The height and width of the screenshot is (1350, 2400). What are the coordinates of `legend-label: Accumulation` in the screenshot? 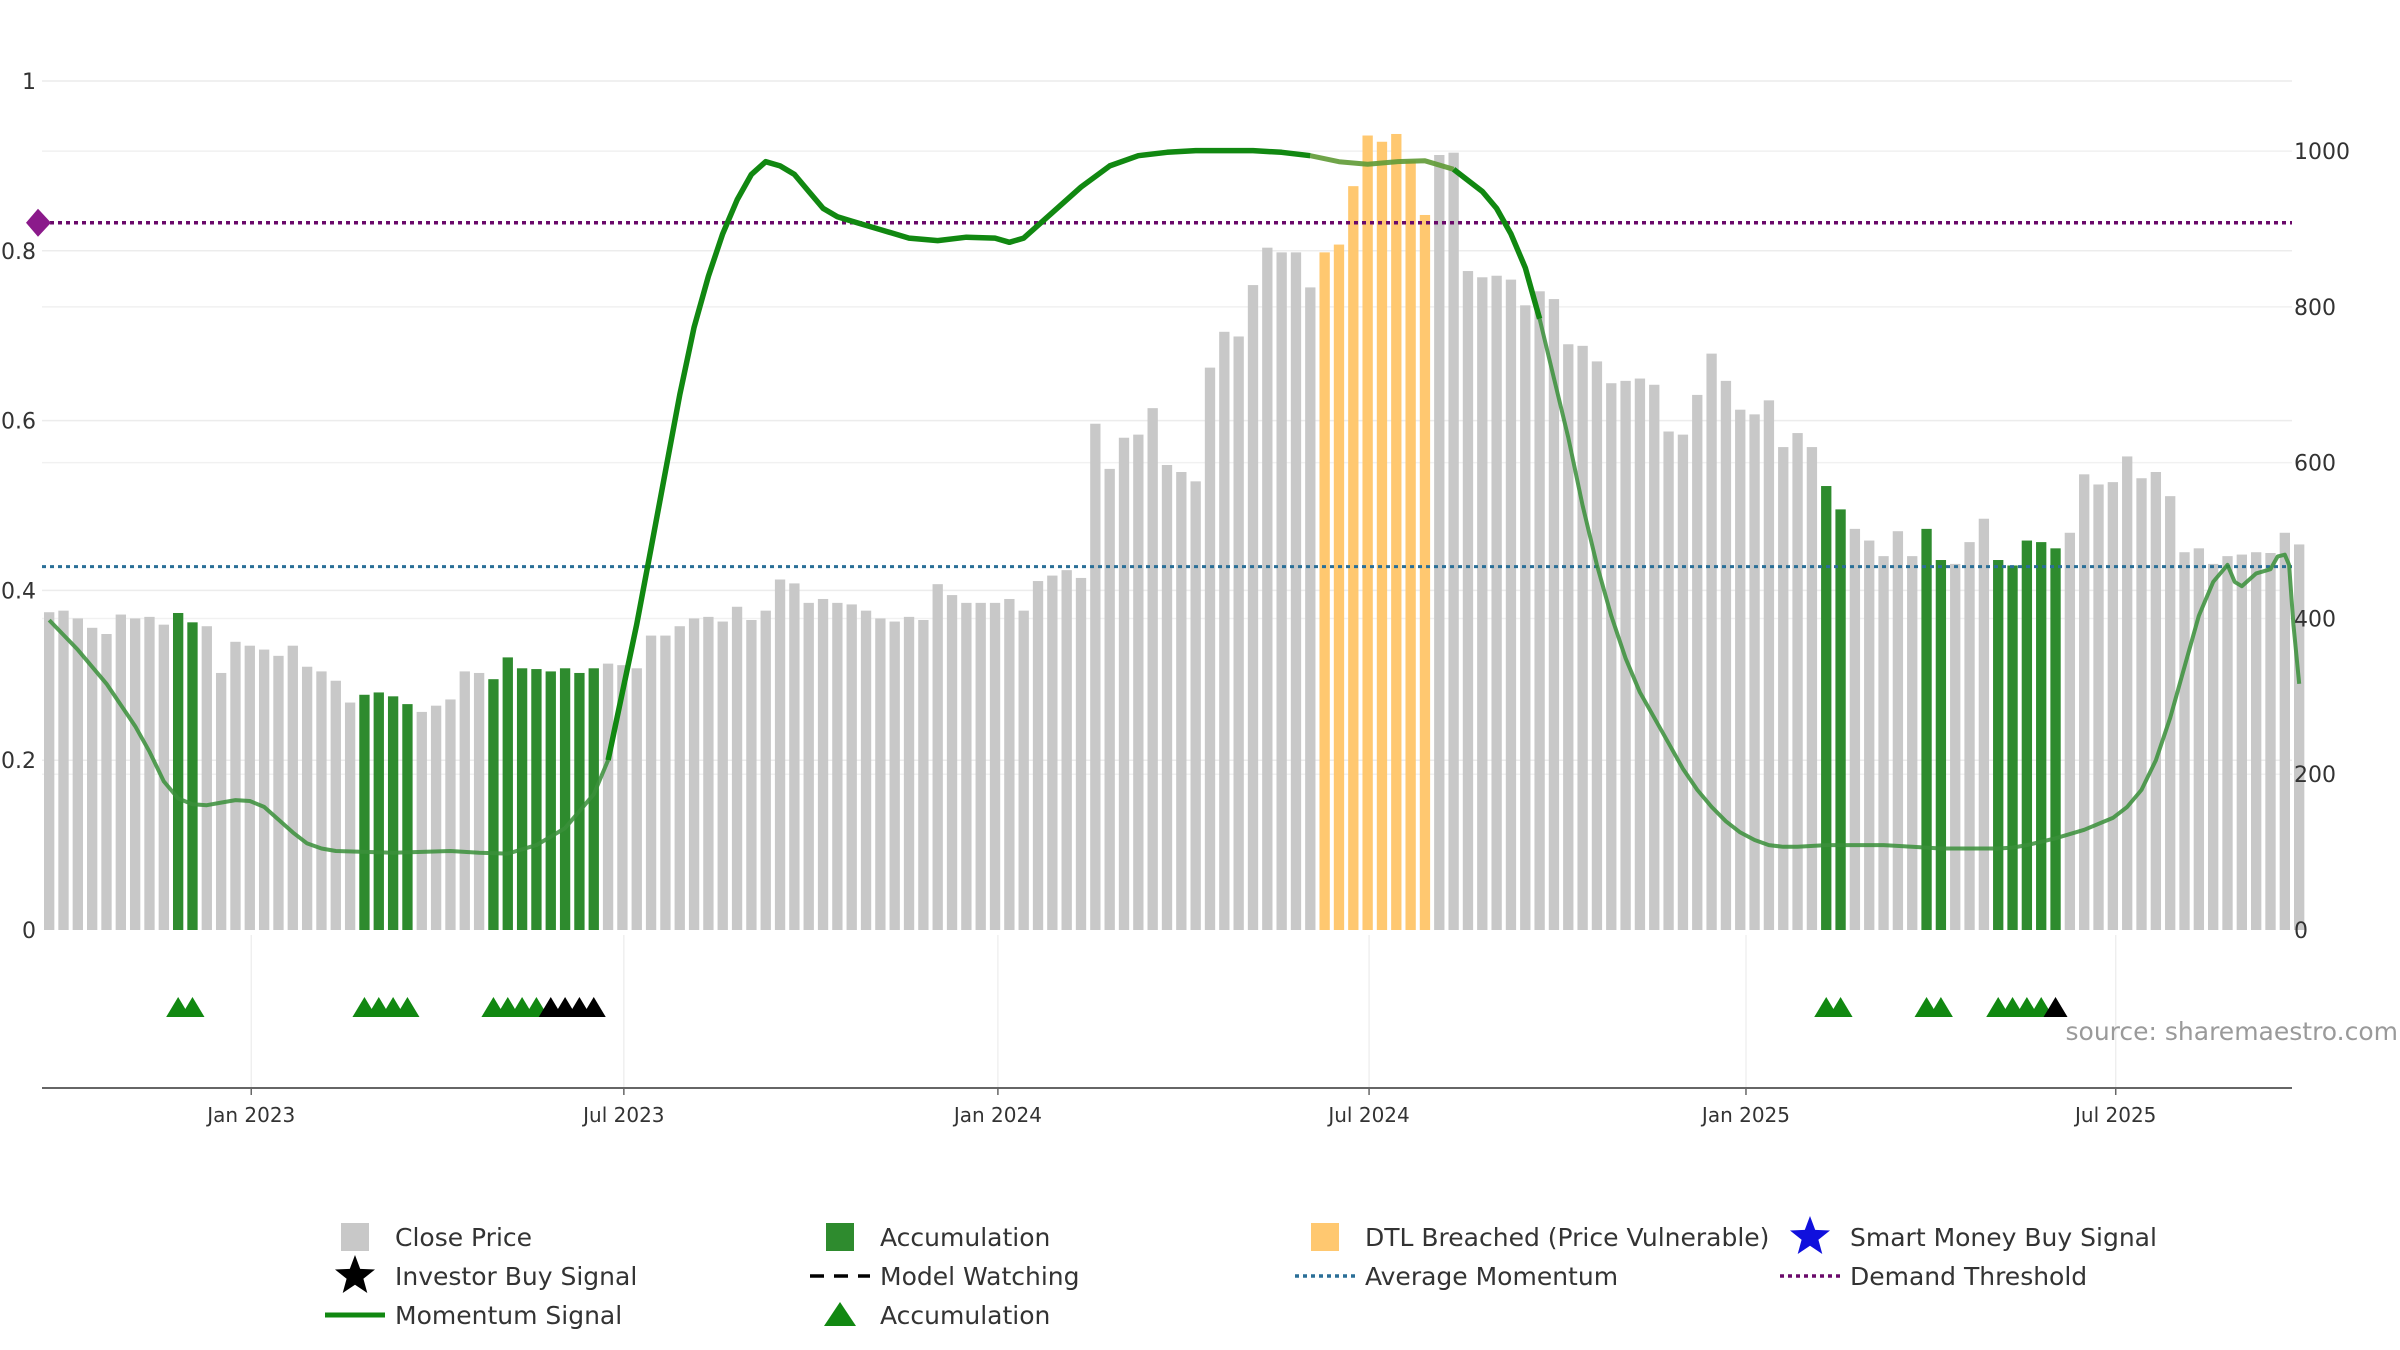 It's located at (965, 1237).